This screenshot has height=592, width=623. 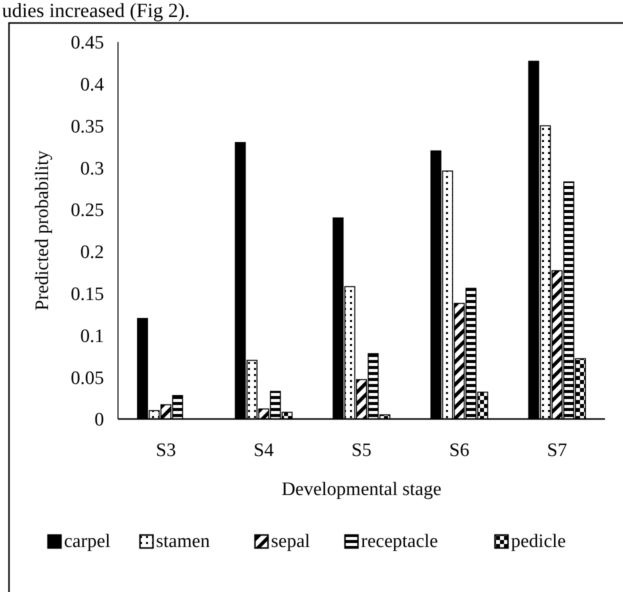 I want to click on y-tick-label: 0.2, so click(x=92, y=253).